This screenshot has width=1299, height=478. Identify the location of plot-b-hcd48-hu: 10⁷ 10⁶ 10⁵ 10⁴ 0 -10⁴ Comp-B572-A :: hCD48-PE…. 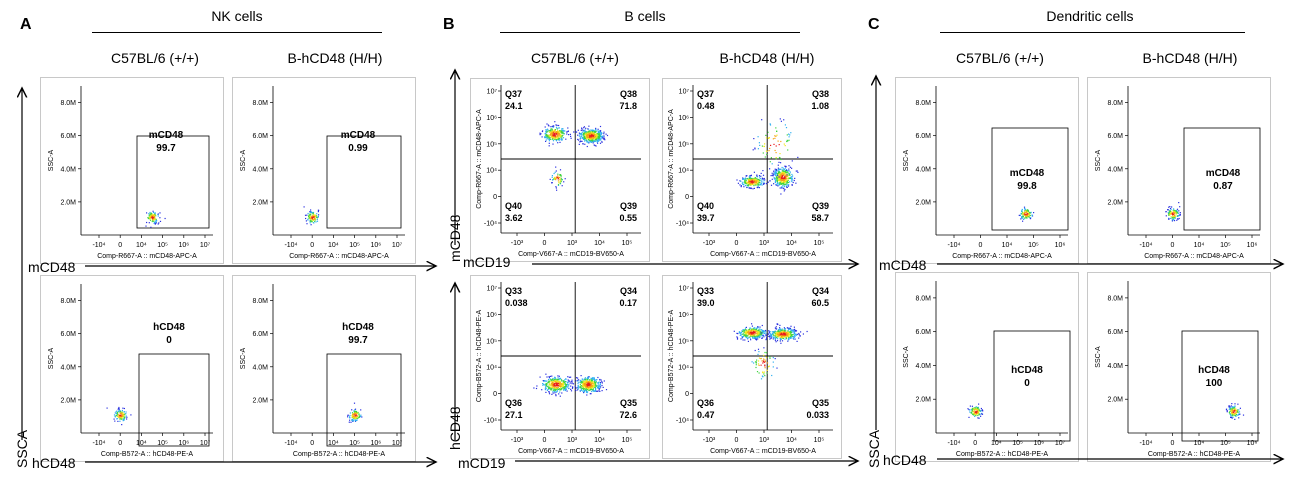
(752, 367).